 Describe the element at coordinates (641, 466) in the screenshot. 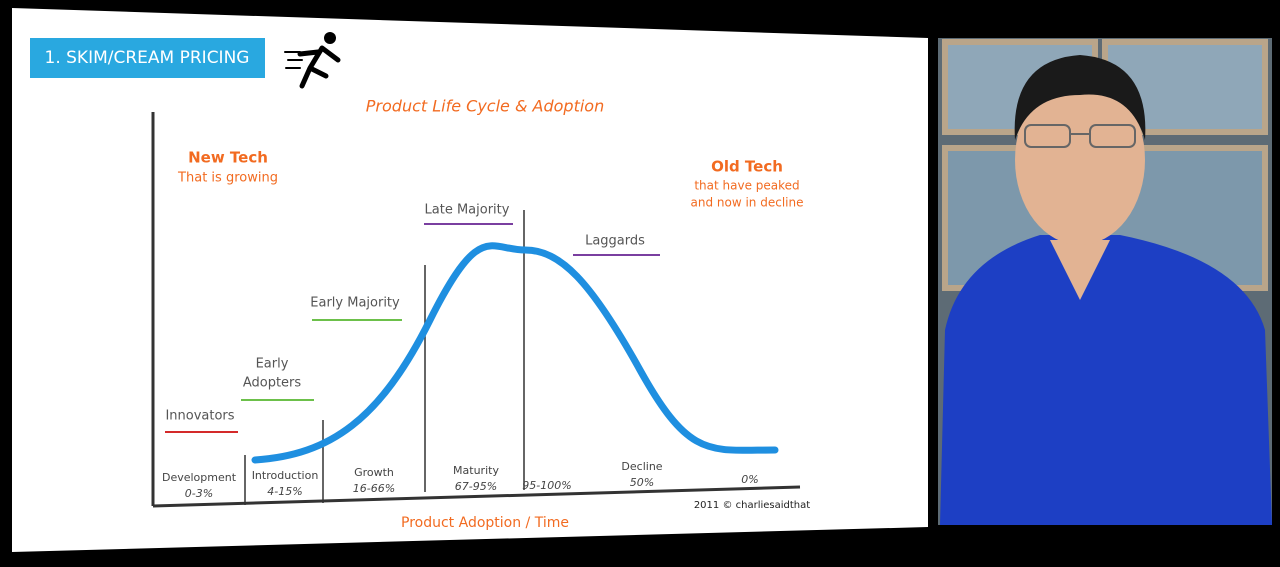

I see `stage-name: Decline` at that location.